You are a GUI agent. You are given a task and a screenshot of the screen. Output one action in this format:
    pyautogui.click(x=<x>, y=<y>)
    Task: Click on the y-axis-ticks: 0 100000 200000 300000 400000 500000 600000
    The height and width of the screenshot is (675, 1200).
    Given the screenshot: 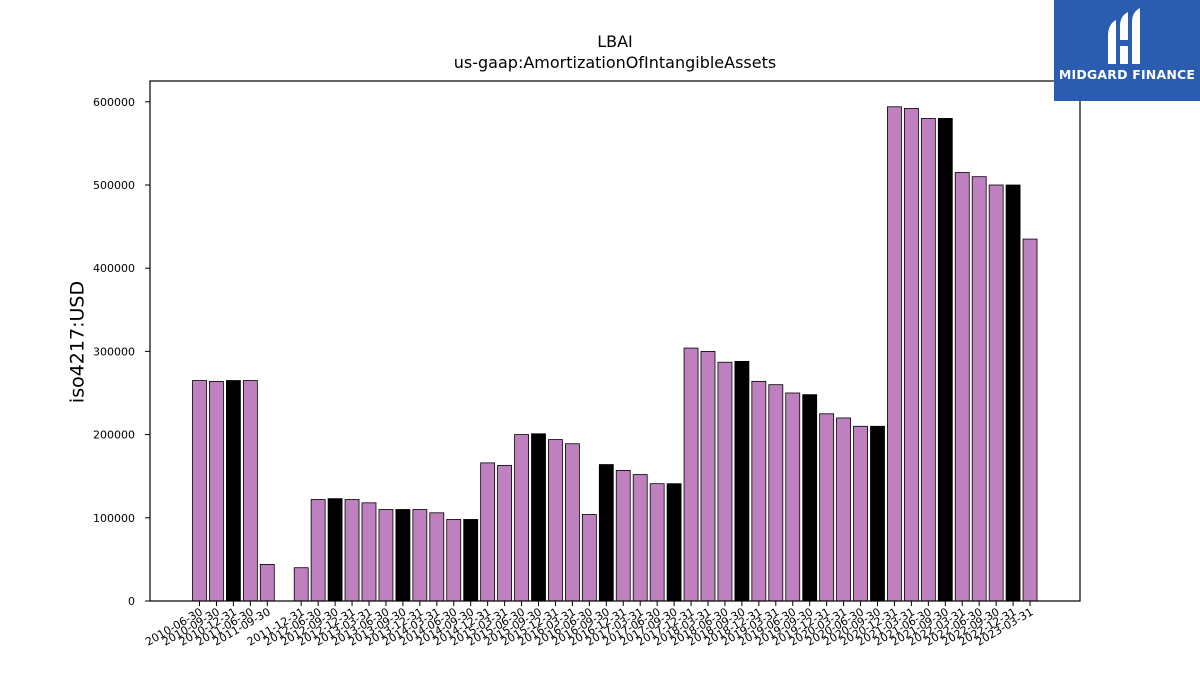 What is the action you would take?
    pyautogui.click(x=121, y=352)
    